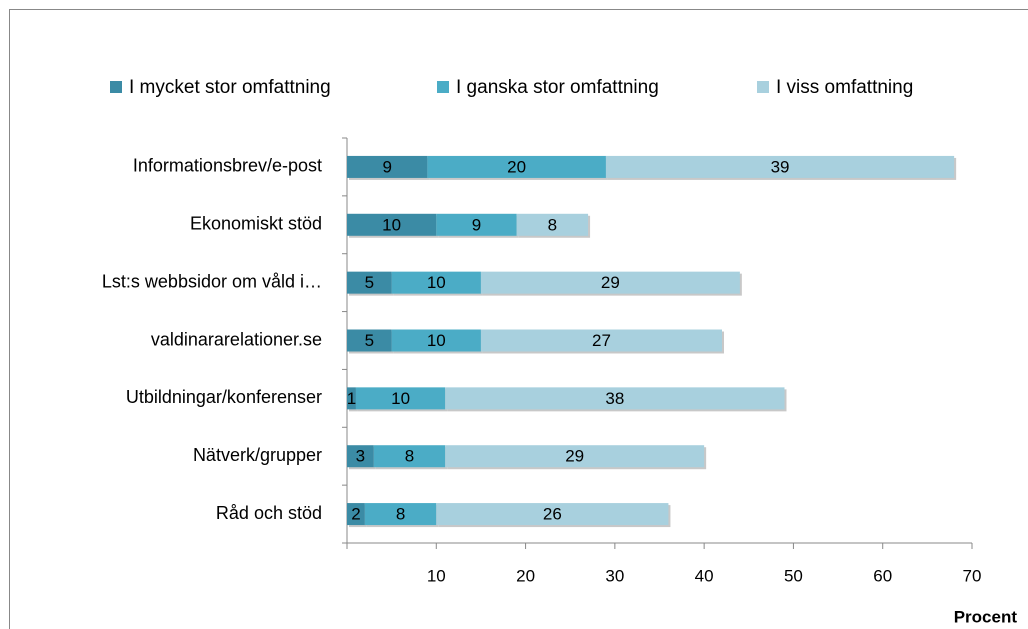 This screenshot has width=1028, height=629. What do you see at coordinates (236, 339) in the screenshot?
I see `y-tick-label: valdinararelationer.se` at bounding box center [236, 339].